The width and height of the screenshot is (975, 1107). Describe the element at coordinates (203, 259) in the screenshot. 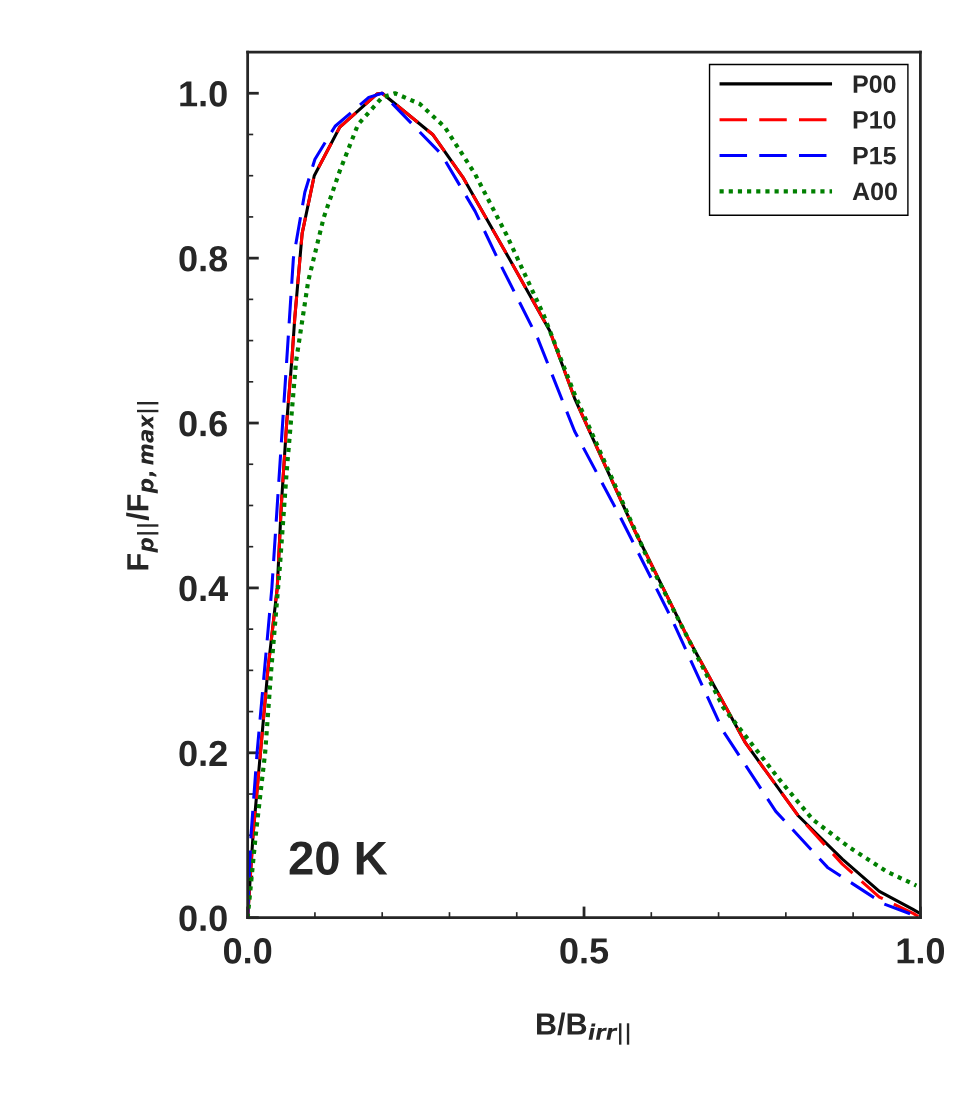

I see `y-tick-label: 0.8` at that location.